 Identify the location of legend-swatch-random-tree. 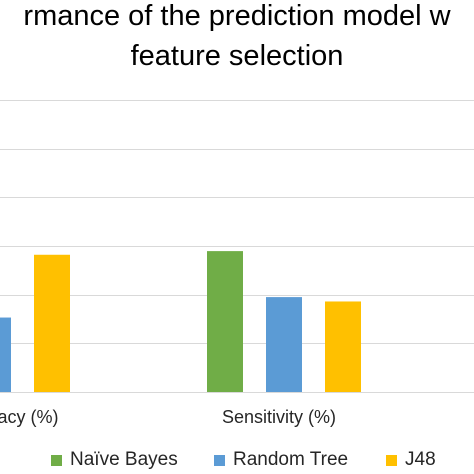
(219, 460).